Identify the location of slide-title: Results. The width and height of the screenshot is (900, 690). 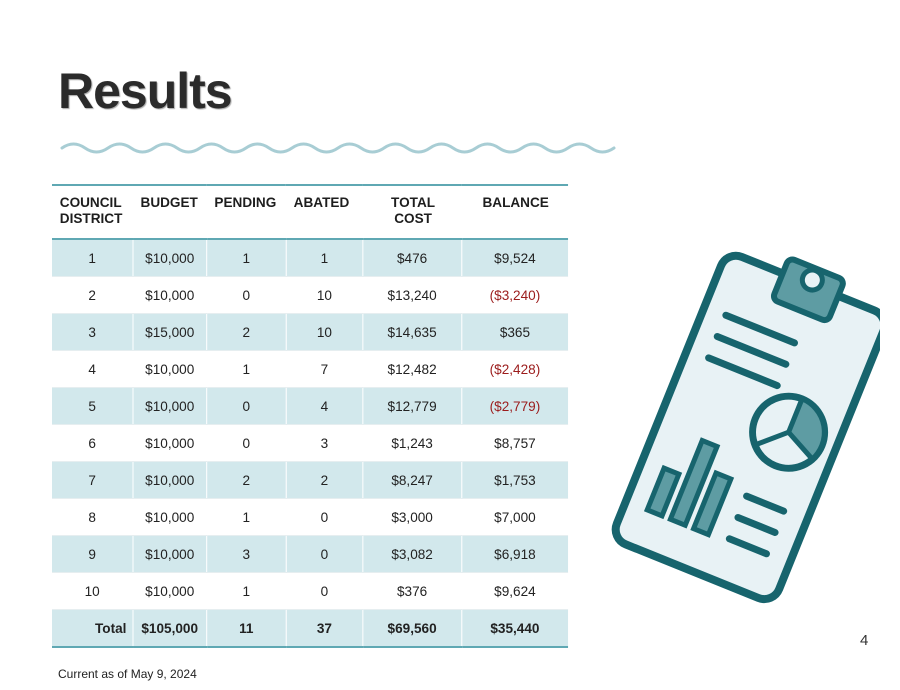
(145, 91).